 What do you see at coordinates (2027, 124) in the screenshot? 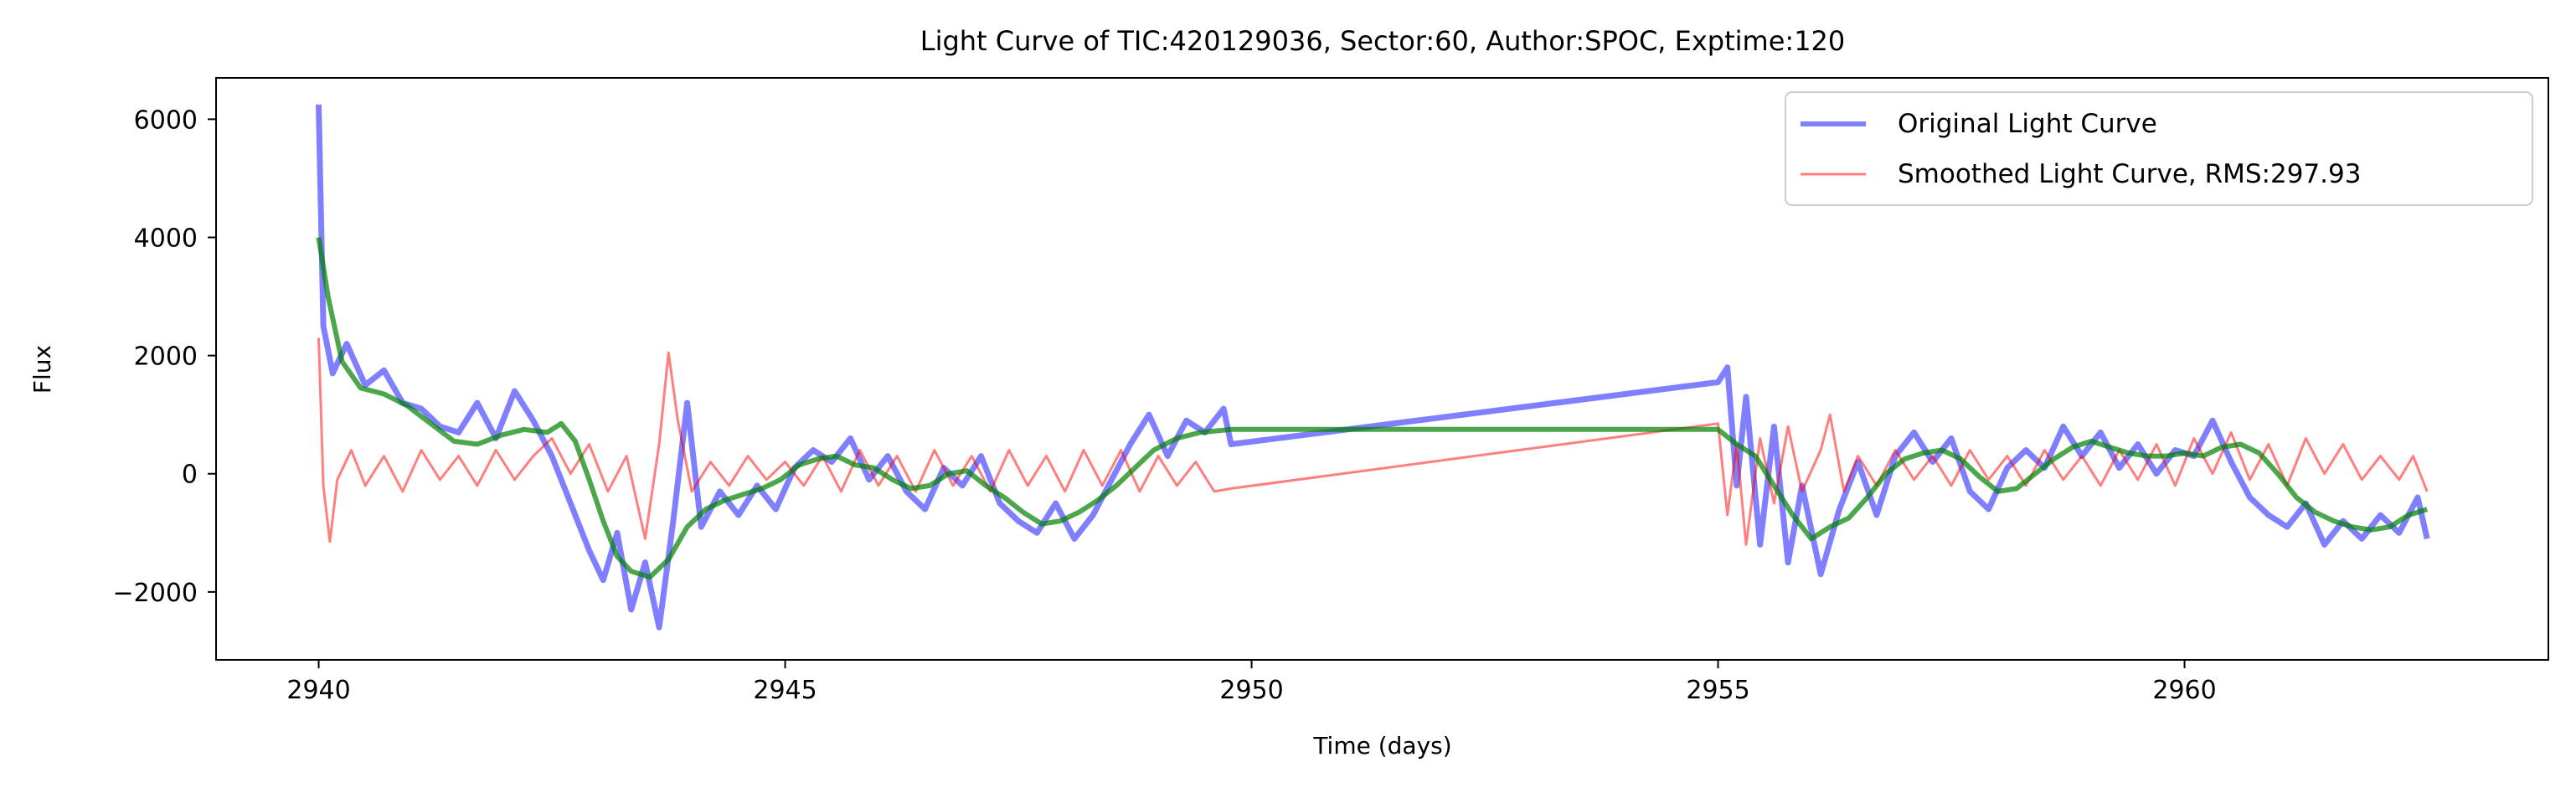
I see `legend-label-original: Original Light Curve` at bounding box center [2027, 124].